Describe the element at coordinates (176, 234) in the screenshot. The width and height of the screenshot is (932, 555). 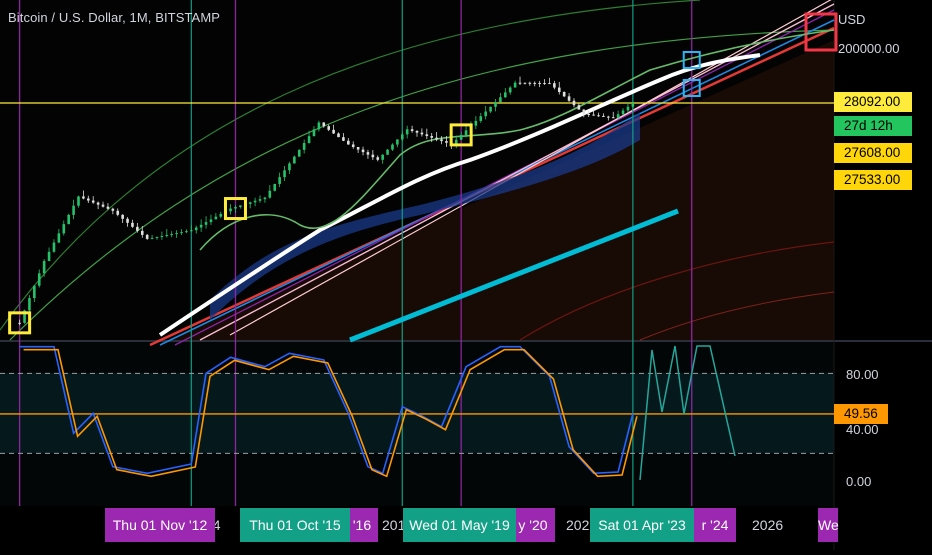
I see `candle-2015.50-body` at that location.